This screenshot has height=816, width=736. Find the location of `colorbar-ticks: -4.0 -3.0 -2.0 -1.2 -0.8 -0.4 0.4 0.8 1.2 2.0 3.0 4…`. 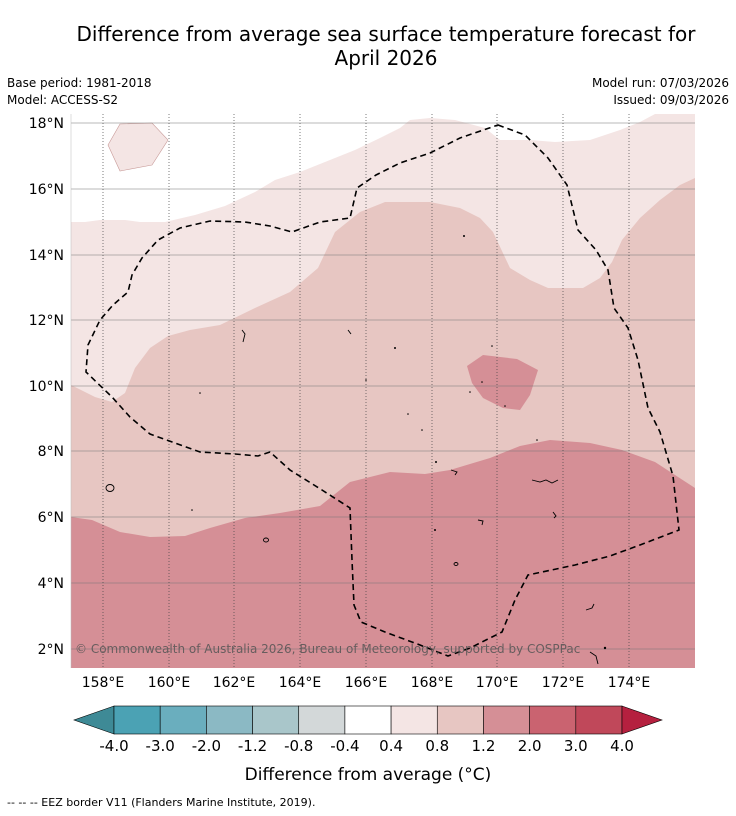

colorbar-ticks: -4.0 -3.0 -2.0 -1.2 -0.8 -0.4 0.4 0.8 1.2 2.0 3.0 4… is located at coordinates (366, 746).